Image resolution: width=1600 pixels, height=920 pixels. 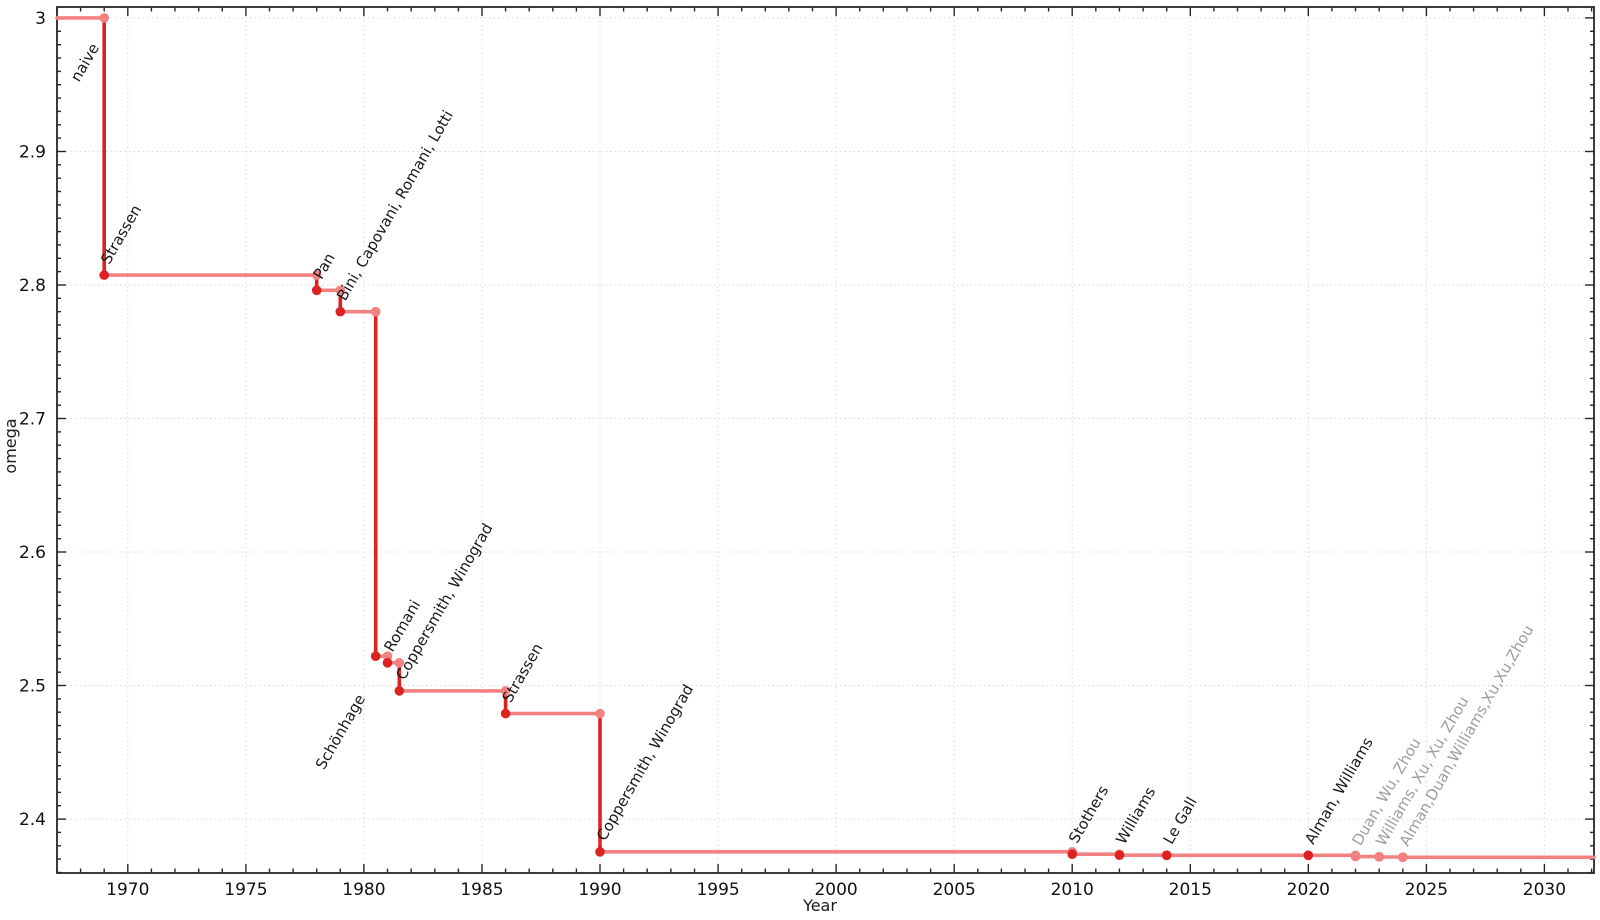 I want to click on x-tick-label: 1970, so click(x=127, y=890).